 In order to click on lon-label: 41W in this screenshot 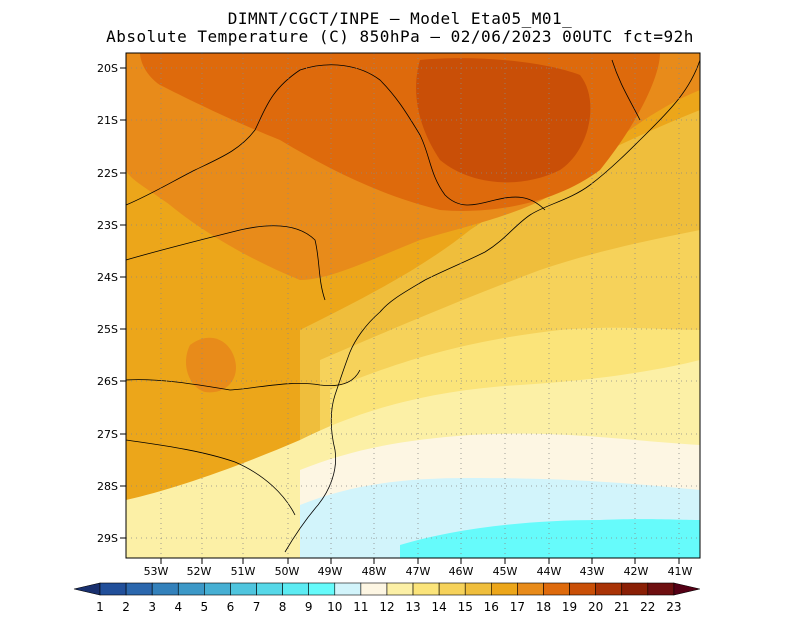, I will do `click(680, 571)`.